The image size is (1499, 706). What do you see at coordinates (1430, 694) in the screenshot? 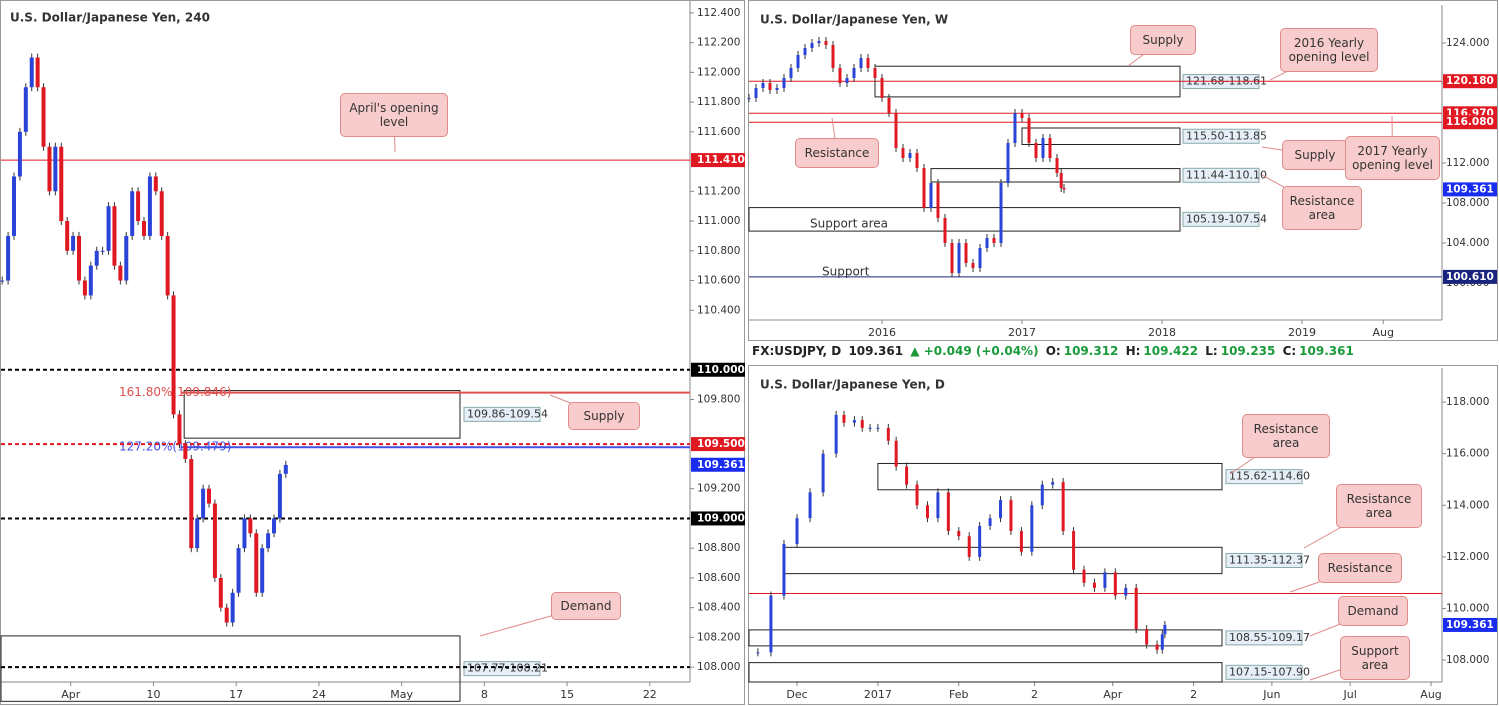
I see `x-tick-label: Aug` at bounding box center [1430, 694].